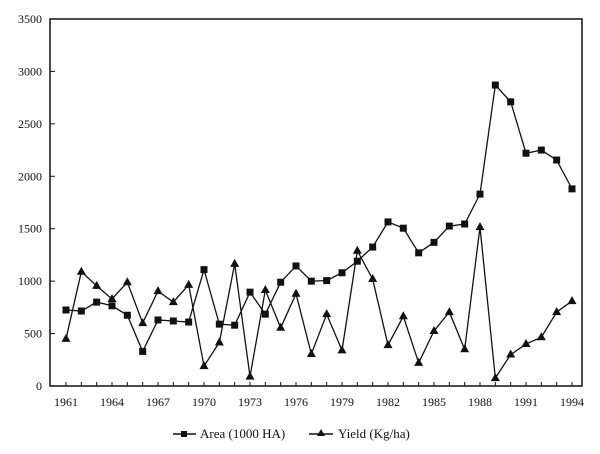 The height and width of the screenshot is (454, 600). Describe the element at coordinates (158, 402) in the screenshot. I see `x-tick-label: 1967` at that location.